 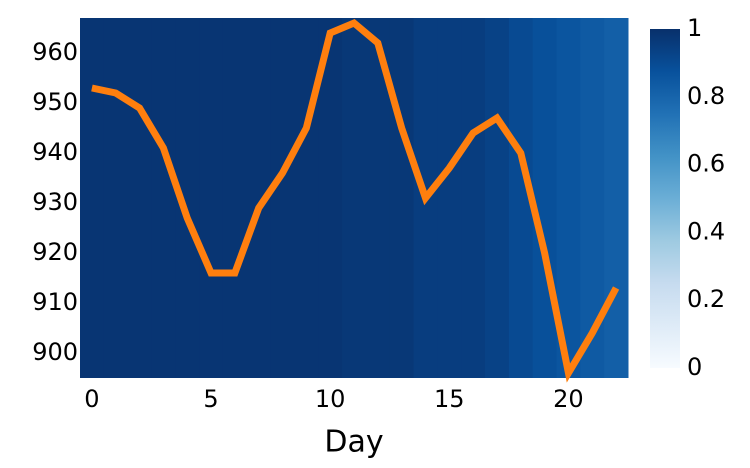 I want to click on x-tick-label: 20, so click(x=568, y=399).